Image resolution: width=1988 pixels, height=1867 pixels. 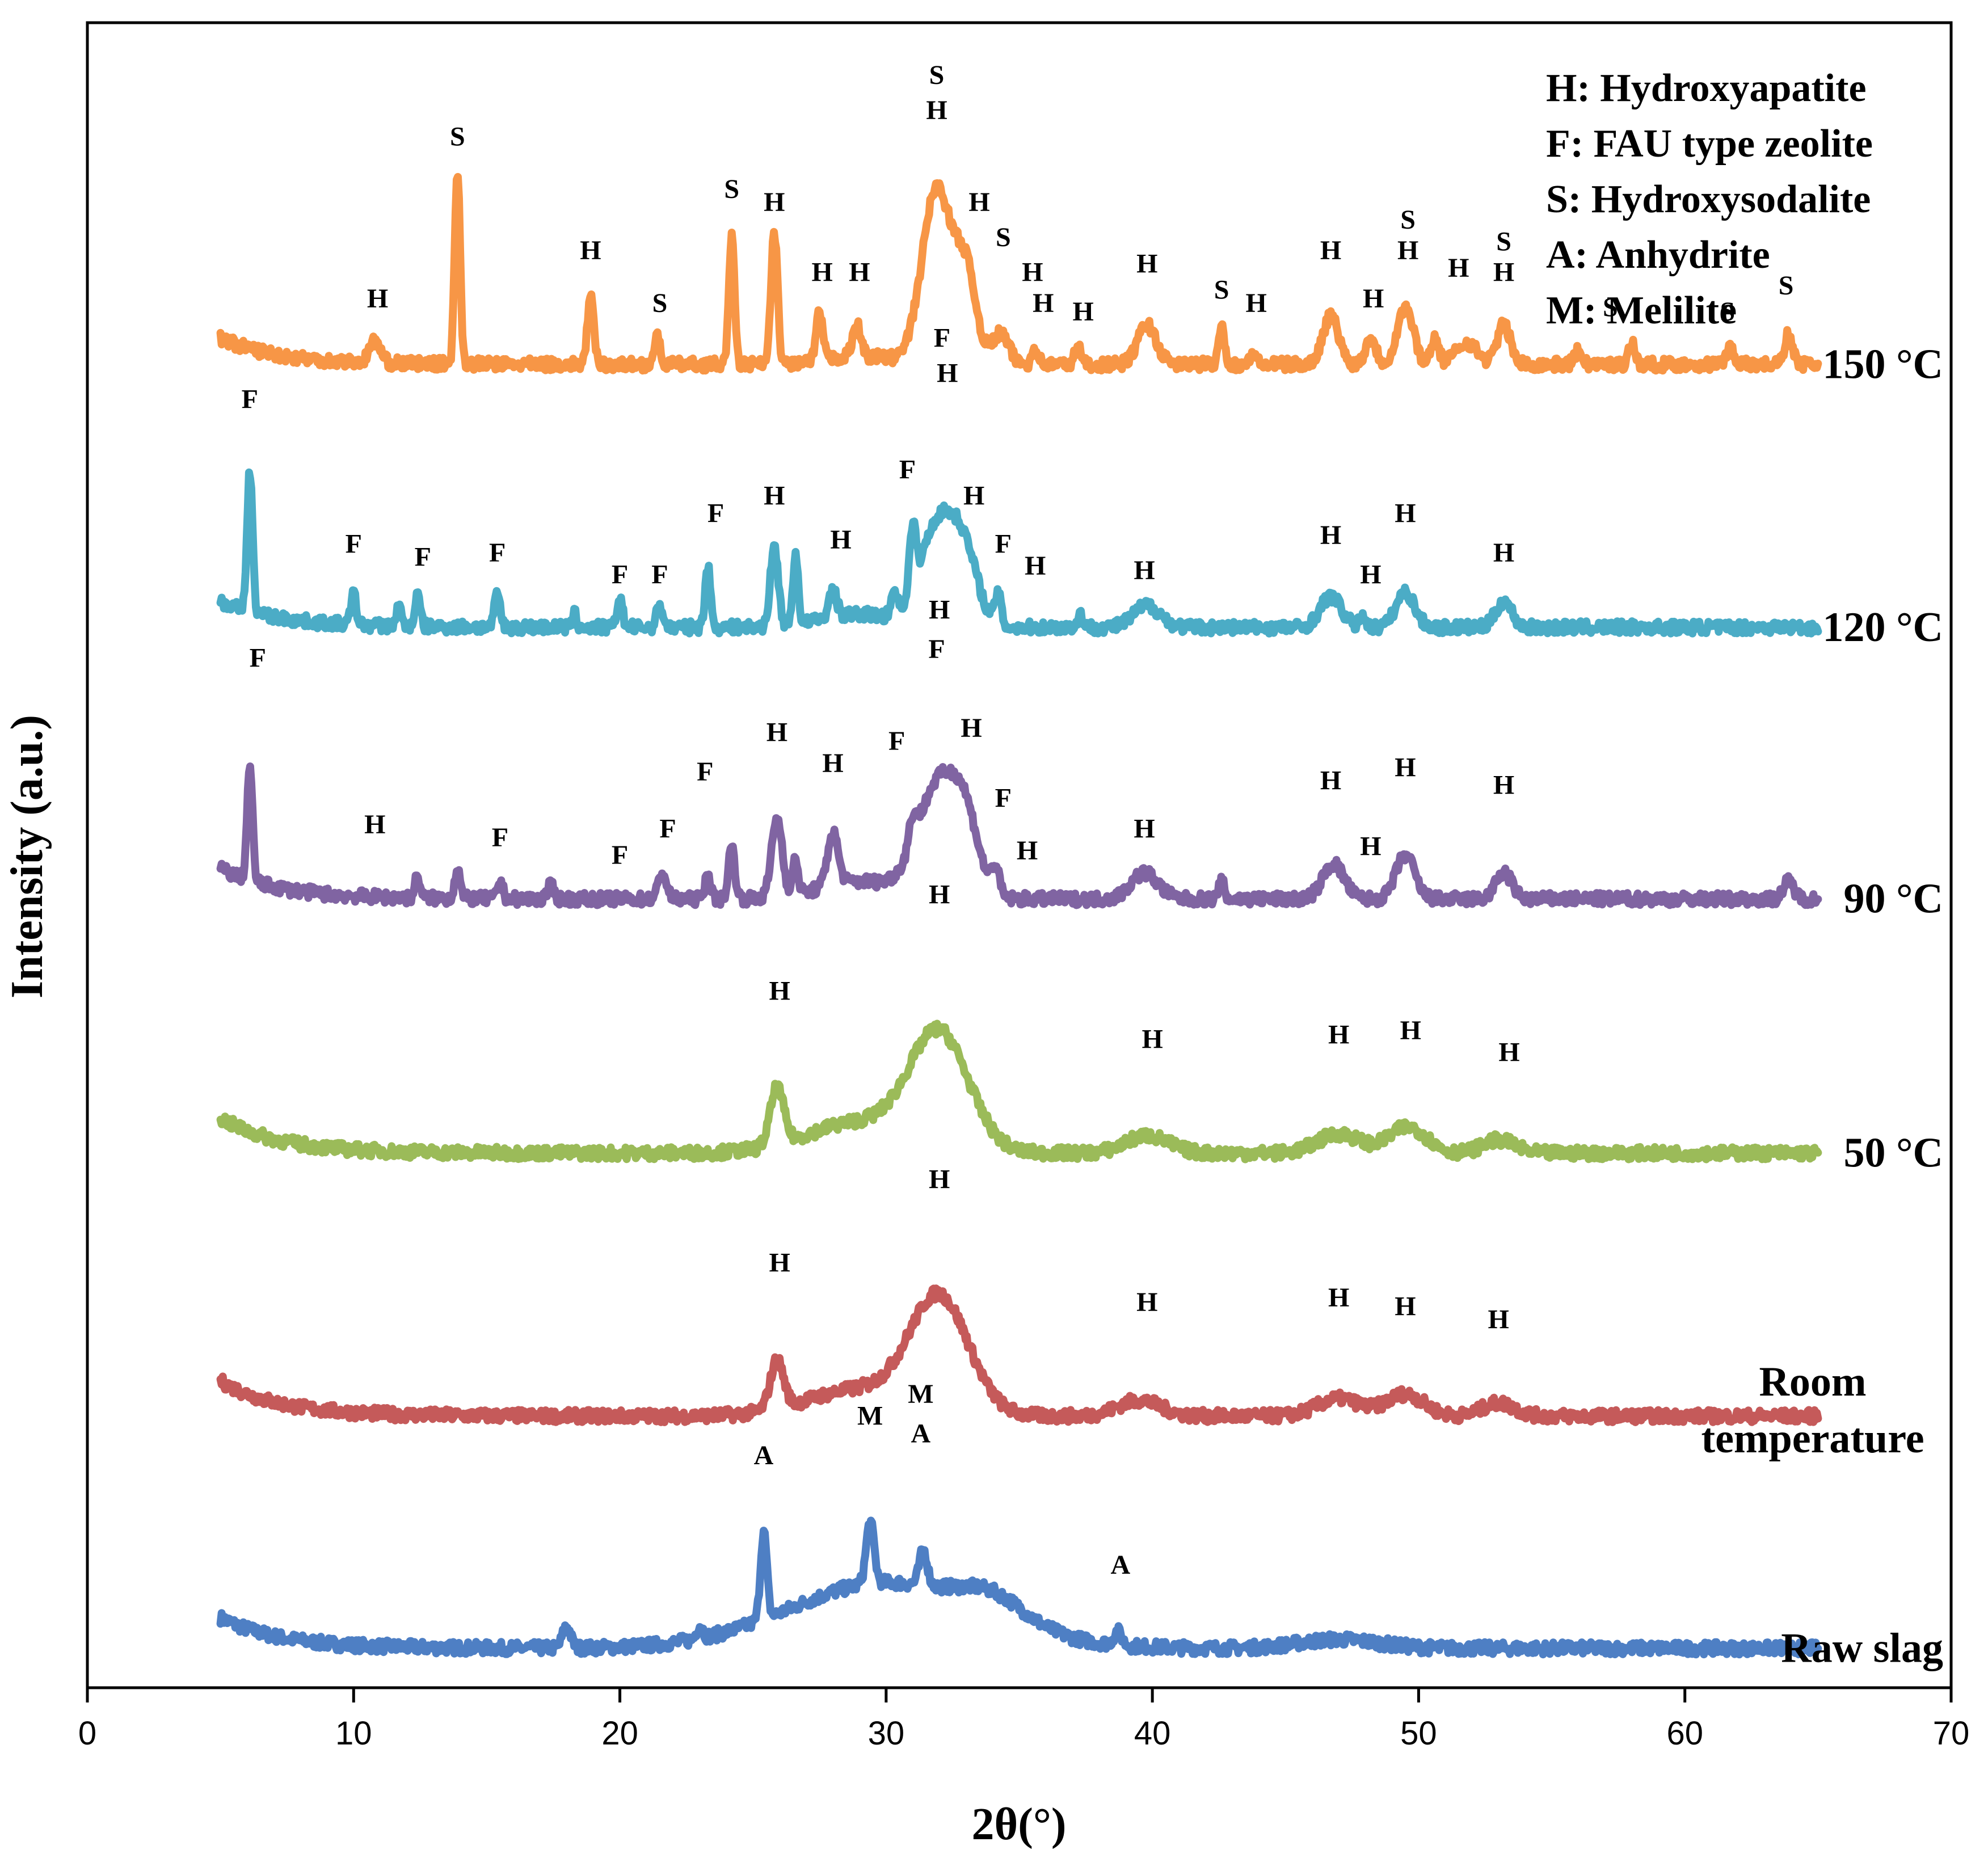 What do you see at coordinates (353, 1733) in the screenshot?
I see `x-tick-label: 10` at bounding box center [353, 1733].